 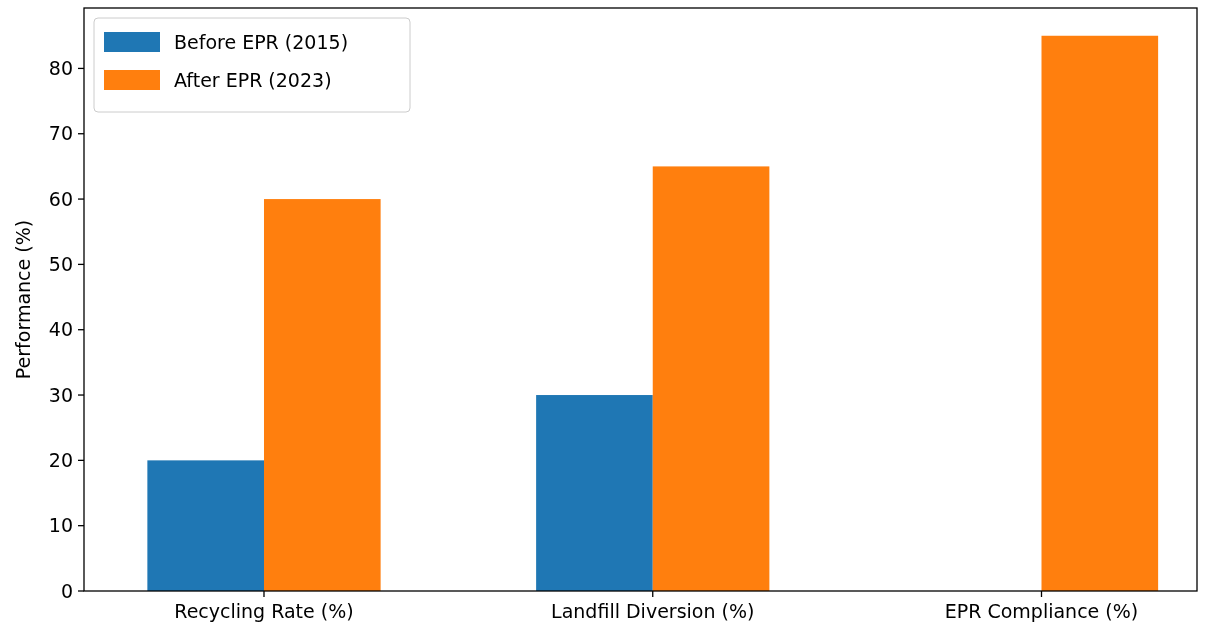 I want to click on y-tick-label: 30, so click(x=60, y=394).